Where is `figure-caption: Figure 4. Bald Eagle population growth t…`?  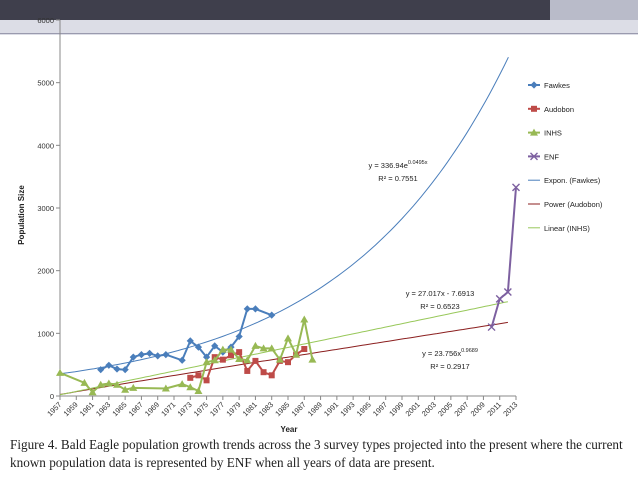 figure-caption: Figure 4. Bald Eagle population growth t… is located at coordinates (316, 453).